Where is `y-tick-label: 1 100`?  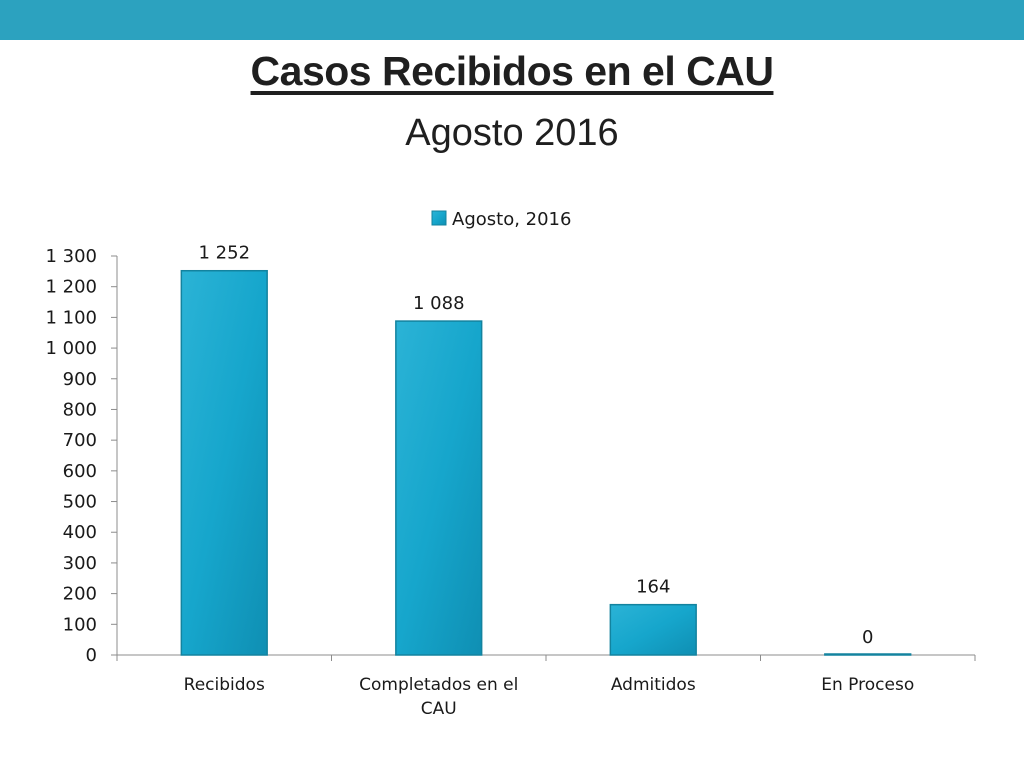 y-tick-label: 1 100 is located at coordinates (71, 317).